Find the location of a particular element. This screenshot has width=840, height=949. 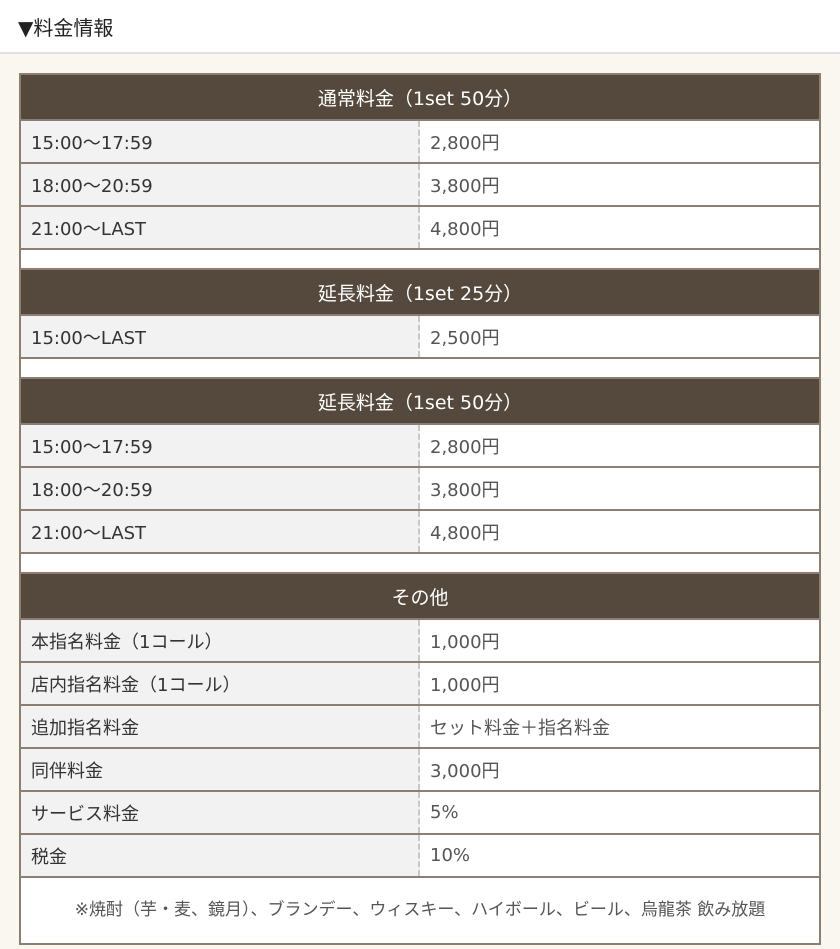

table-row: 追加指名料金 セット料金＋指名料金 is located at coordinates (420, 725).